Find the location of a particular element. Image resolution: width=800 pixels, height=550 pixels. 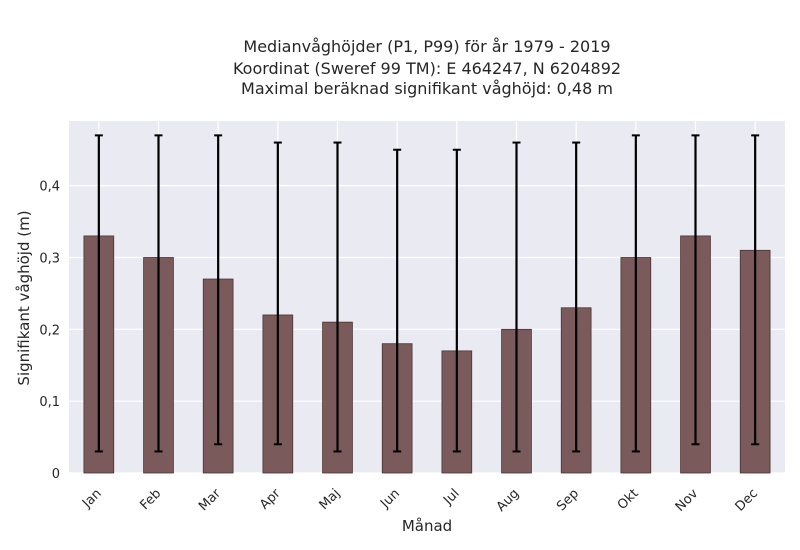

x-tick-label: Nov is located at coordinates (687, 500).